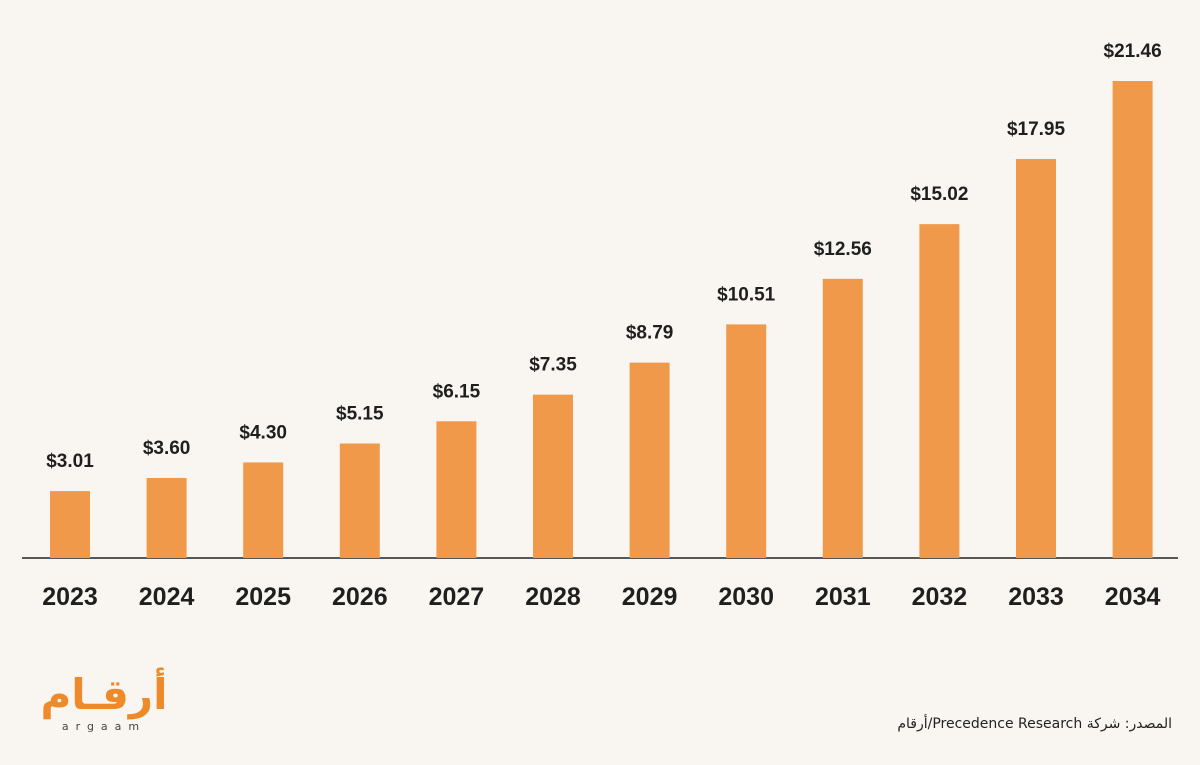  I want to click on logo-arabic-text: أرقـام, so click(104, 694).